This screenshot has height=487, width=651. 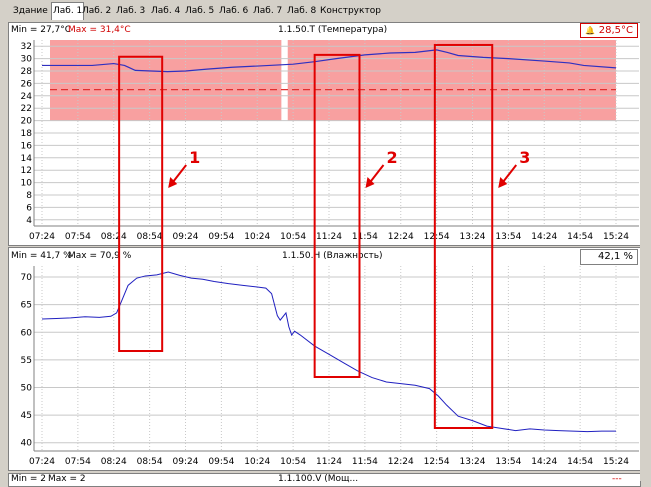 What do you see at coordinates (68, 11) in the screenshot?
I see `tab-lab-1: Лаб. 1` at bounding box center [68, 11].